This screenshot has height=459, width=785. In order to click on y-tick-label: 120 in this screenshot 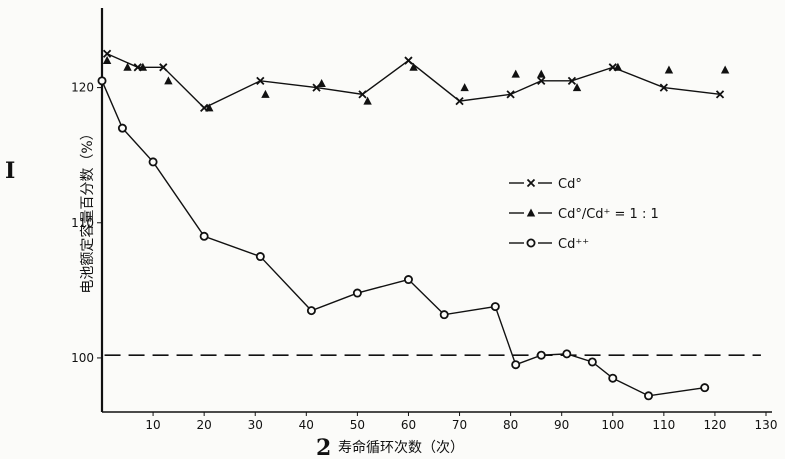, I will do `click(82, 88)`.